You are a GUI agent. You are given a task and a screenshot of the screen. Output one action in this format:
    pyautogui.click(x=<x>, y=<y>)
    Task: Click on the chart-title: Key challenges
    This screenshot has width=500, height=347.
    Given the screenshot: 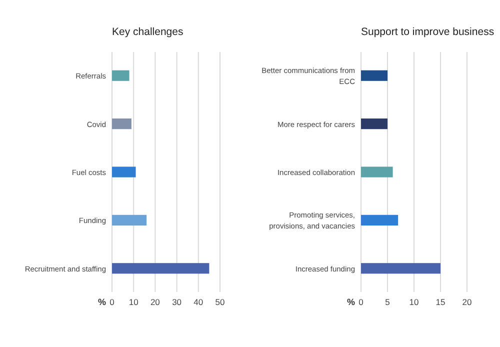 What is the action you would take?
    pyautogui.click(x=148, y=32)
    